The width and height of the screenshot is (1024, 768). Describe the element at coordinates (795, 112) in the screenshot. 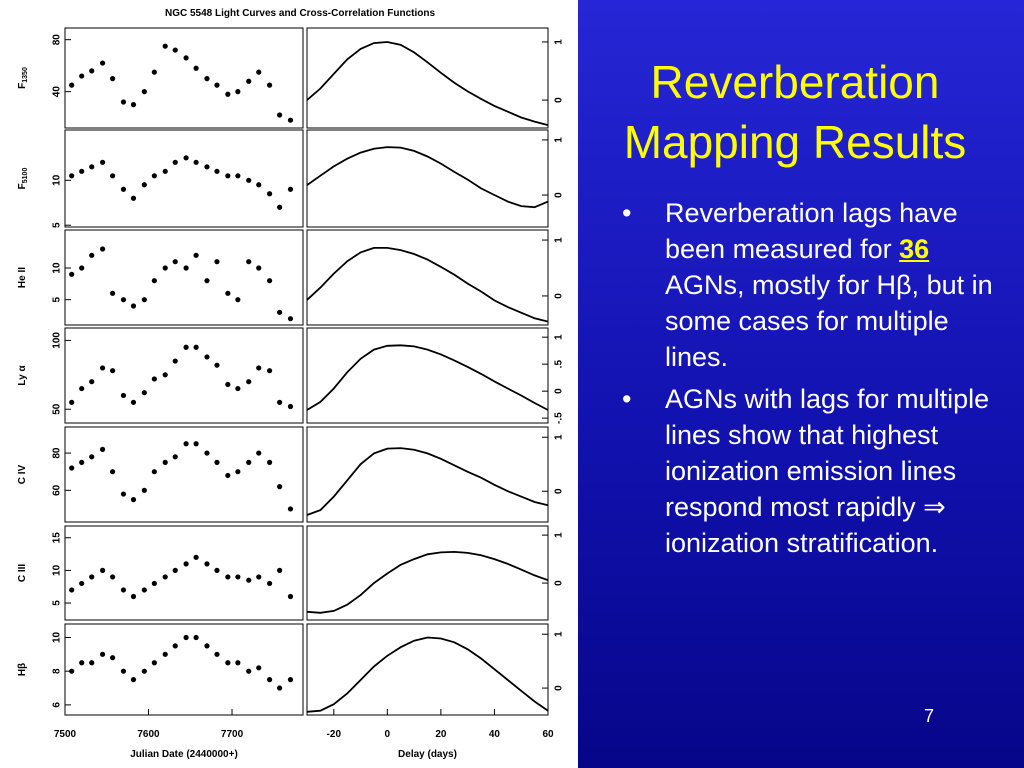

I see `slide-title: Reverberation Mapping Results` at that location.